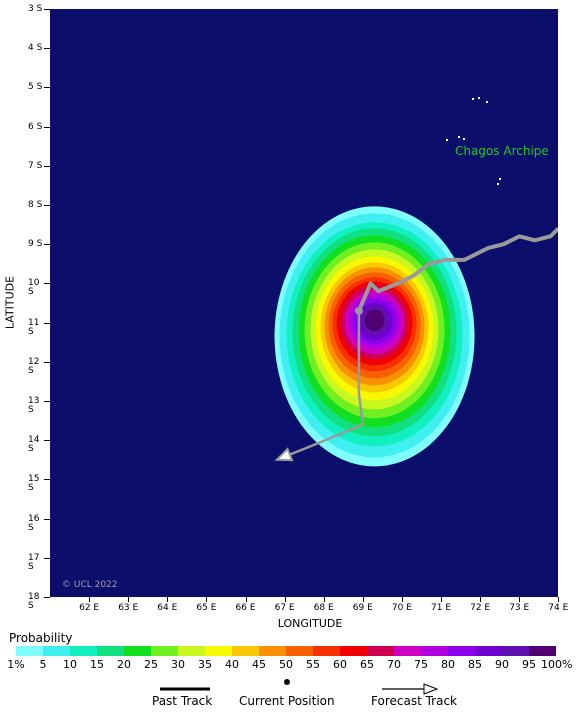  Describe the element at coordinates (287, 701) in the screenshot. I see `current-position-legend: Current Position` at that location.